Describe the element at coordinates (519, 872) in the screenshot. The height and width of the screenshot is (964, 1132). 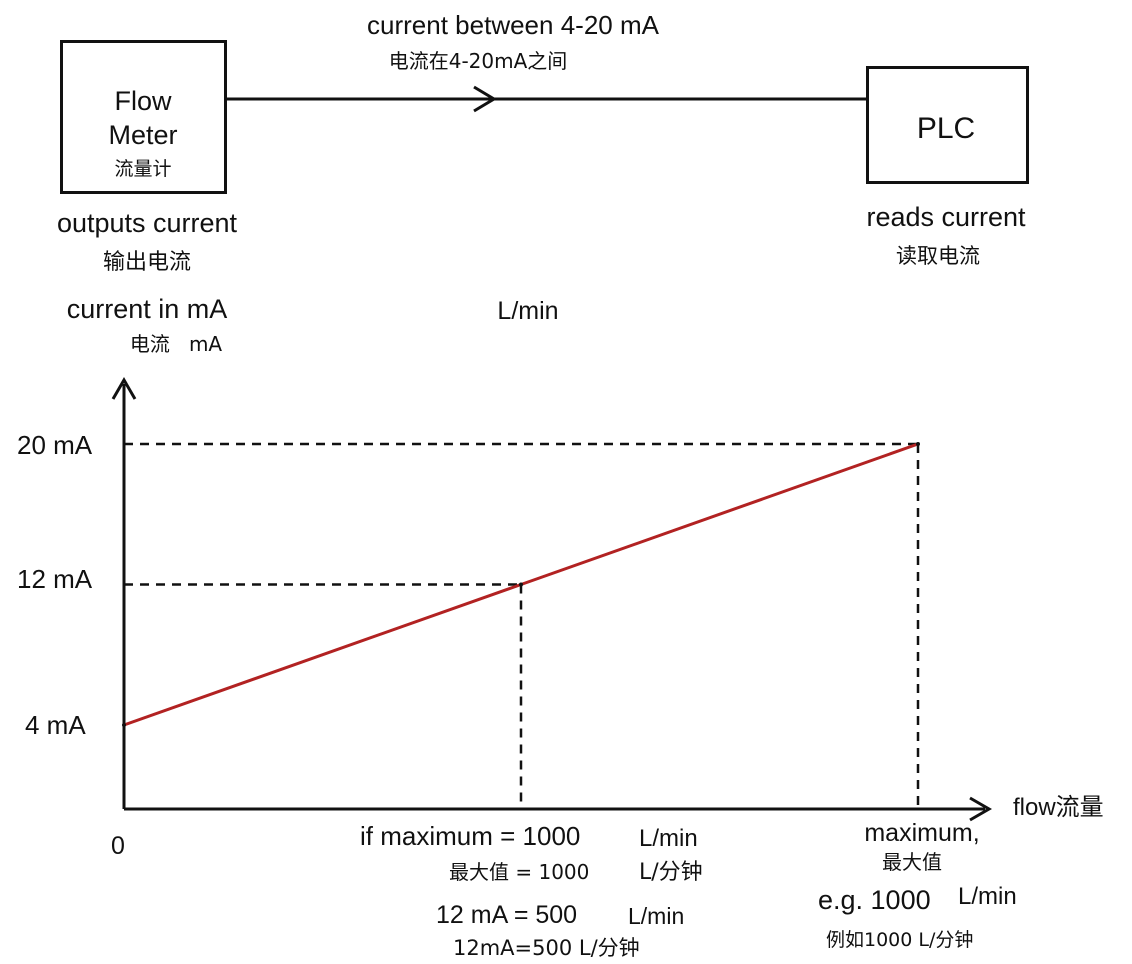
I see `mid-annotation-line2a: 最大值 = 1000` at that location.